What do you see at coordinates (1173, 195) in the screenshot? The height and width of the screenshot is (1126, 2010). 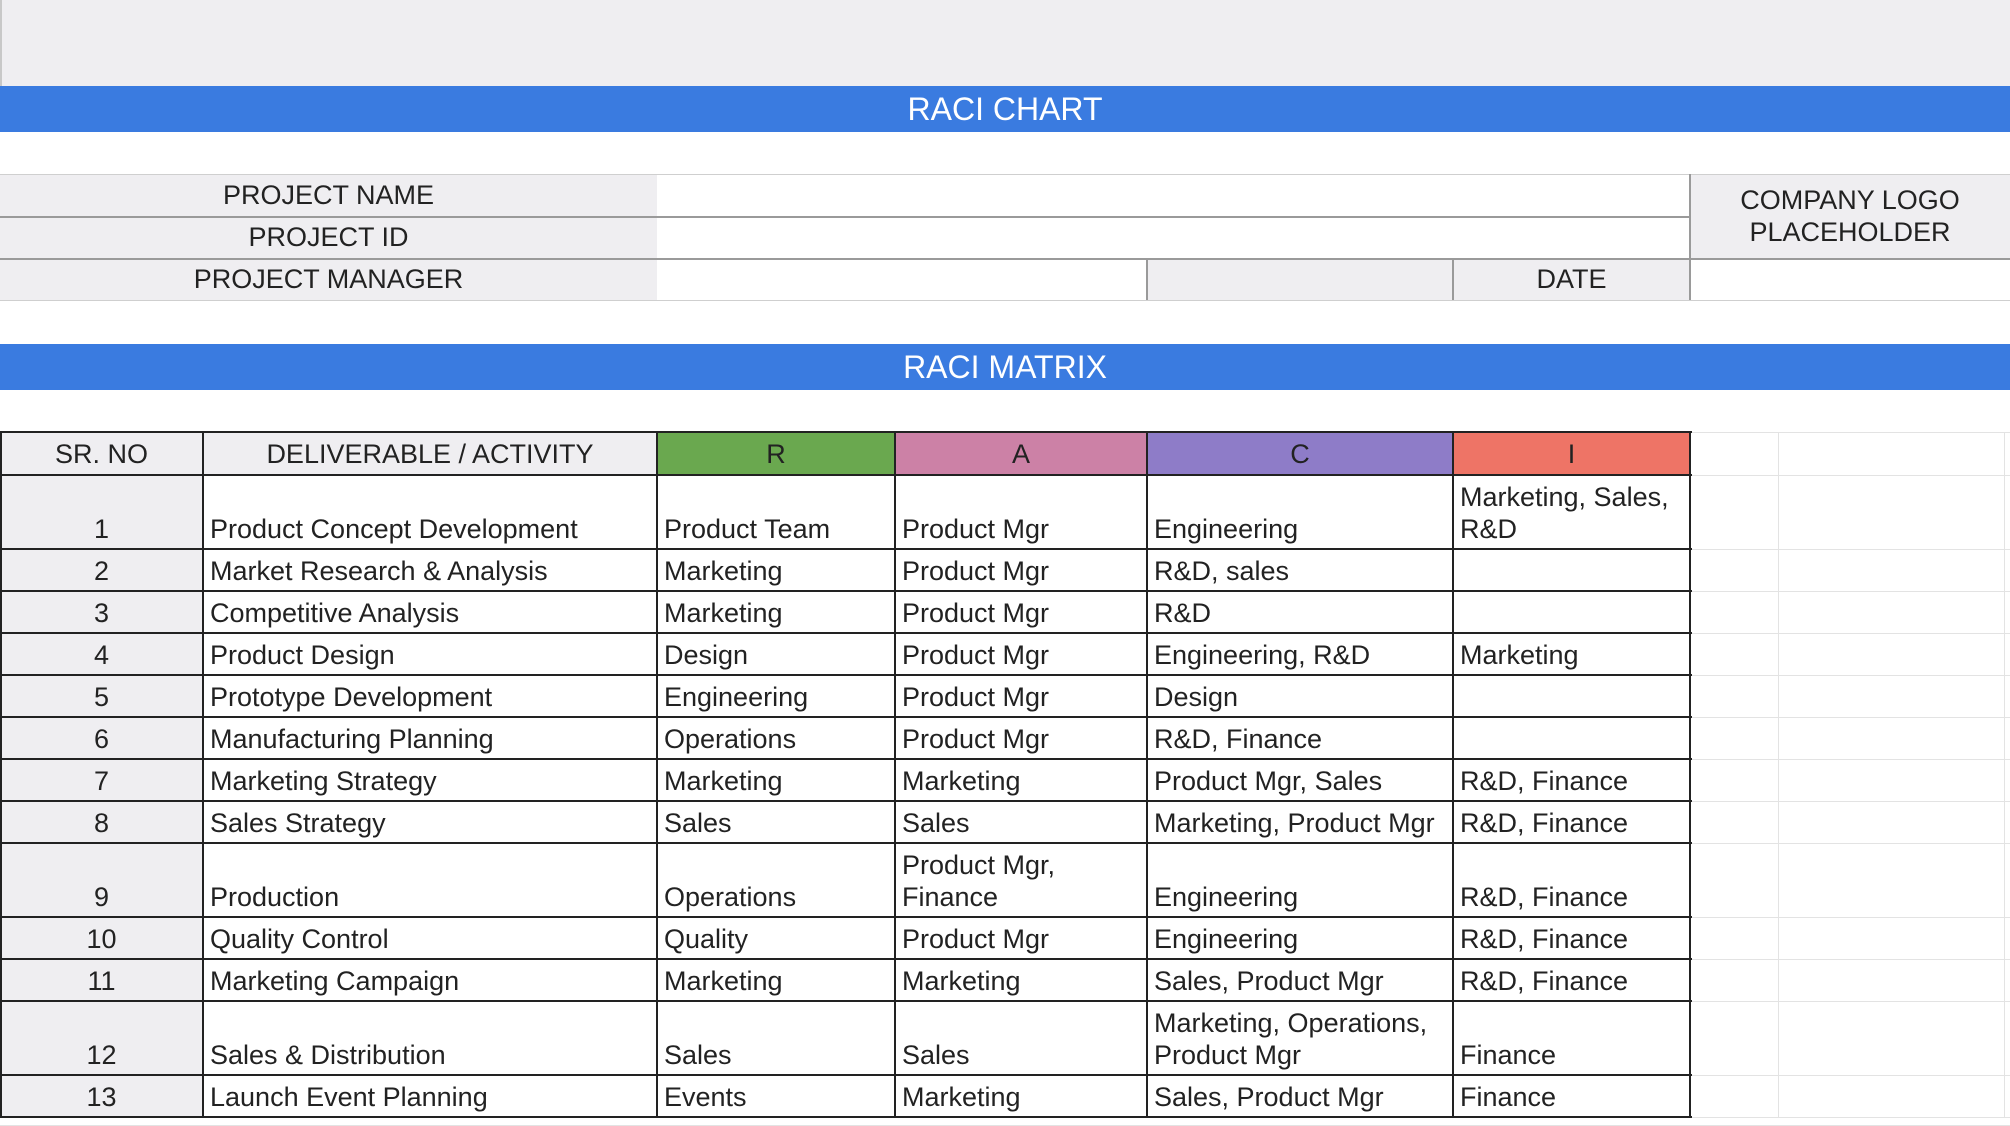 I see `project-name-field` at bounding box center [1173, 195].